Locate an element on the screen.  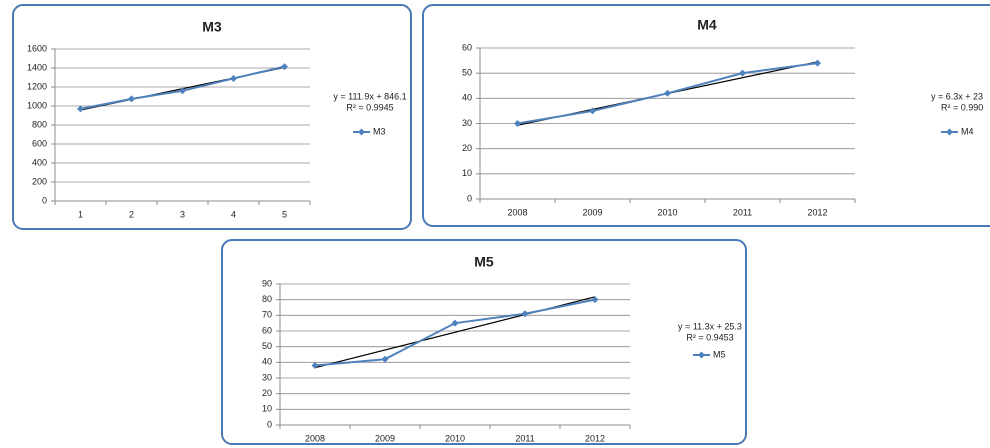
x-tick-label: 4 is located at coordinates (233, 214).